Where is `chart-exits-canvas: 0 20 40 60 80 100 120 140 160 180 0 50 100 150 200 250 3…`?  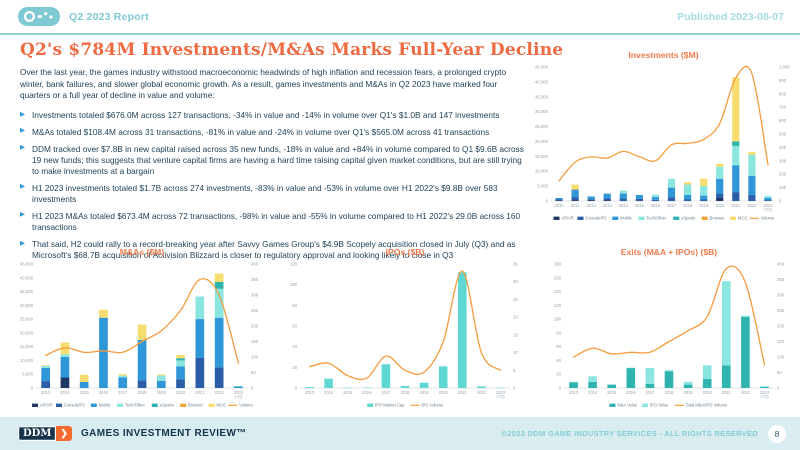 chart-exits-canvas: 0 20 40 60 80 100 120 140 160 180 0 50 100 150 200 250 3… is located at coordinates (669, 335).